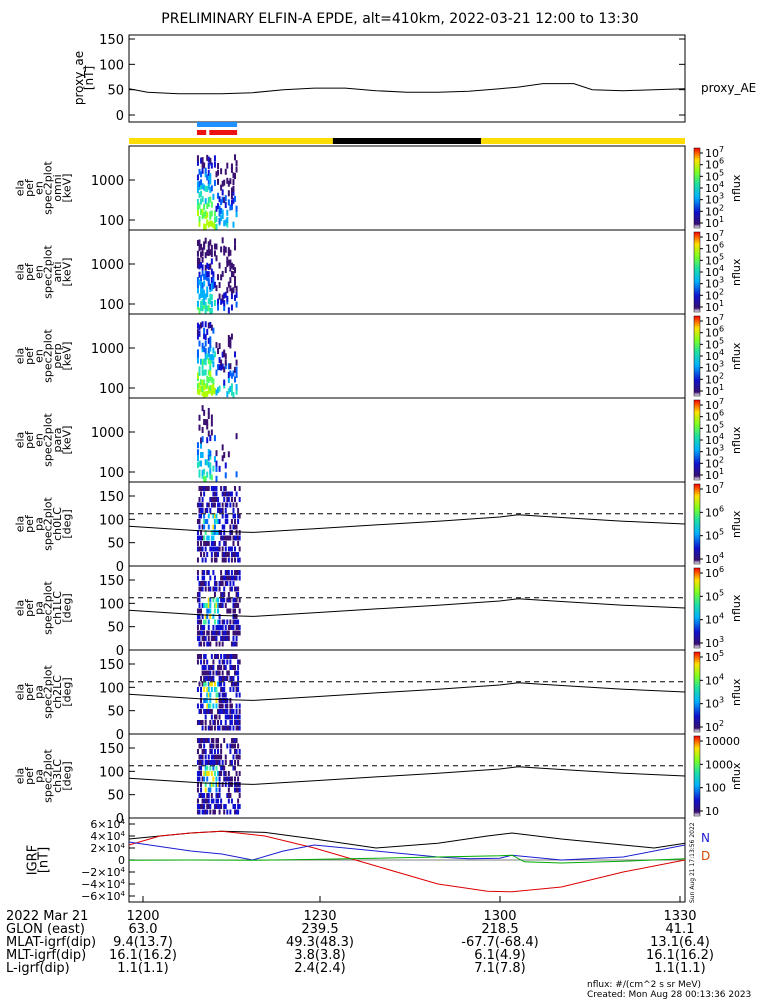  I want to click on colorbar-exponent: 1, so click(721, 303).